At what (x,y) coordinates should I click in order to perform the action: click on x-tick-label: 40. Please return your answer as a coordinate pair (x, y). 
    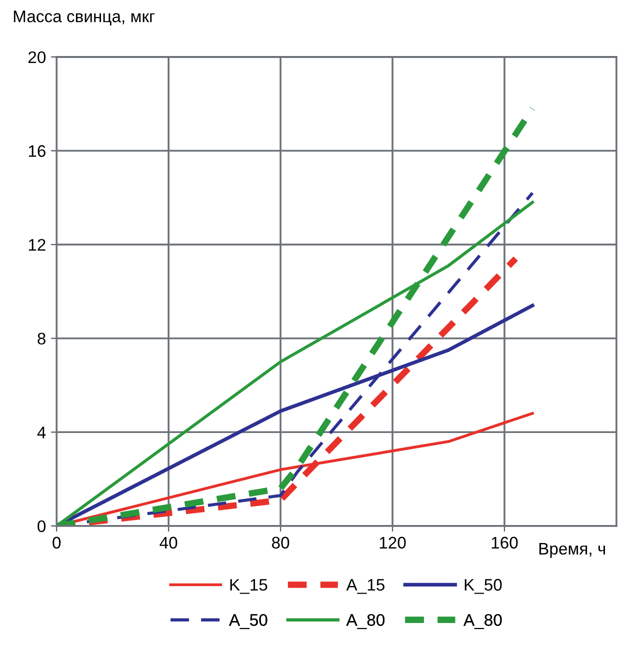
    Looking at the image, I should click on (169, 542).